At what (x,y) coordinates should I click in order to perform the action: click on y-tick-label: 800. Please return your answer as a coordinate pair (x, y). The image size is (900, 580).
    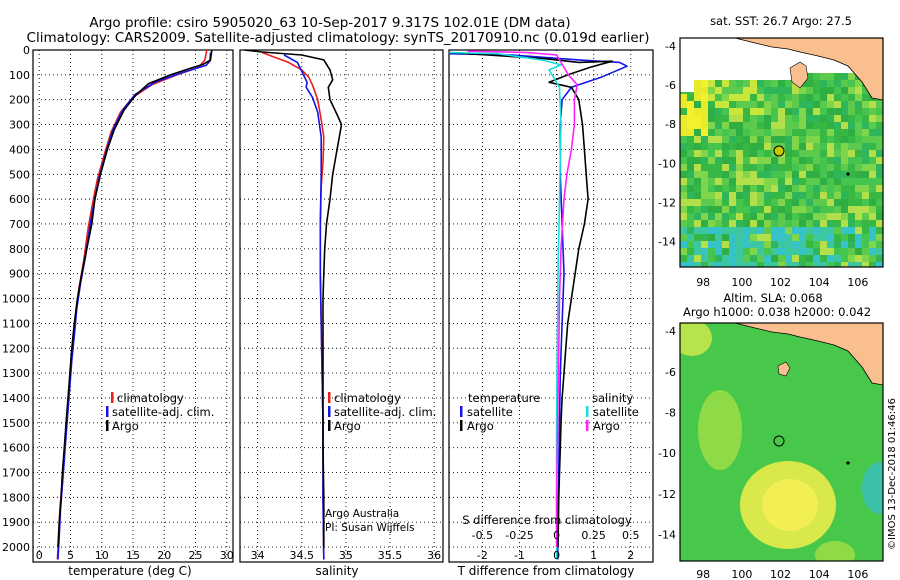
    Looking at the image, I should click on (19, 249).